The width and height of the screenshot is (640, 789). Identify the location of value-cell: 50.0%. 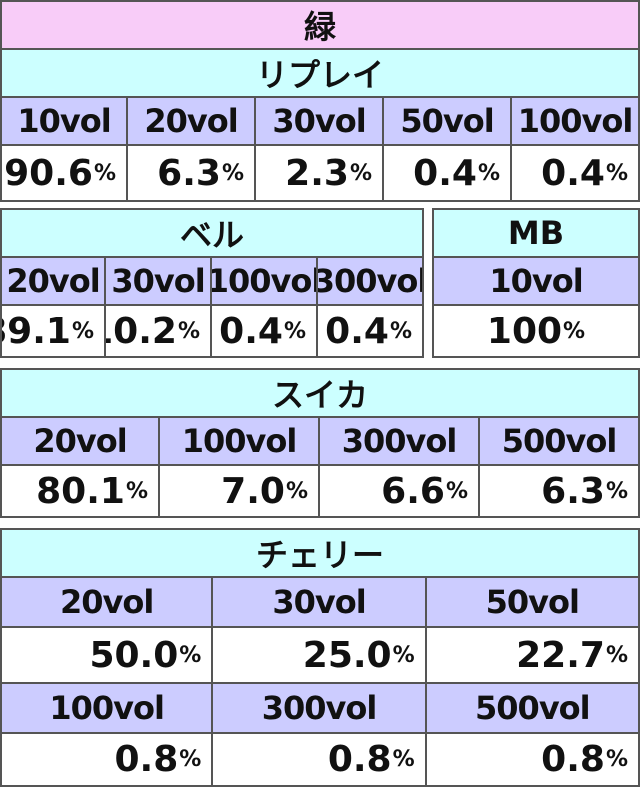
(107, 655).